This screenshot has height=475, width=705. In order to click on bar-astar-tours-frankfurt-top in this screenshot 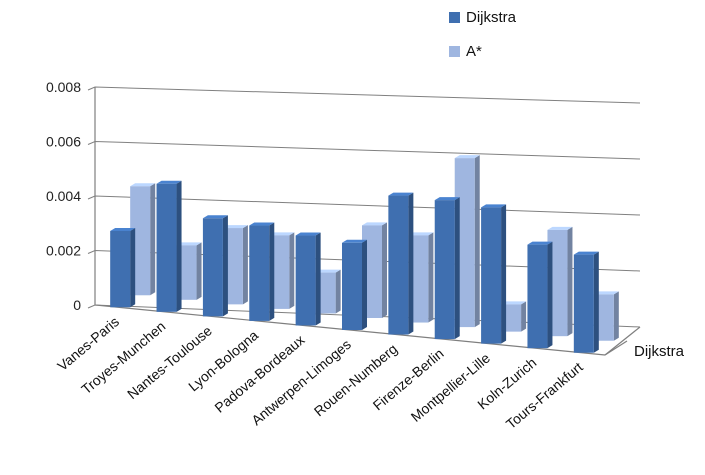, I will do `click(606, 293)`.